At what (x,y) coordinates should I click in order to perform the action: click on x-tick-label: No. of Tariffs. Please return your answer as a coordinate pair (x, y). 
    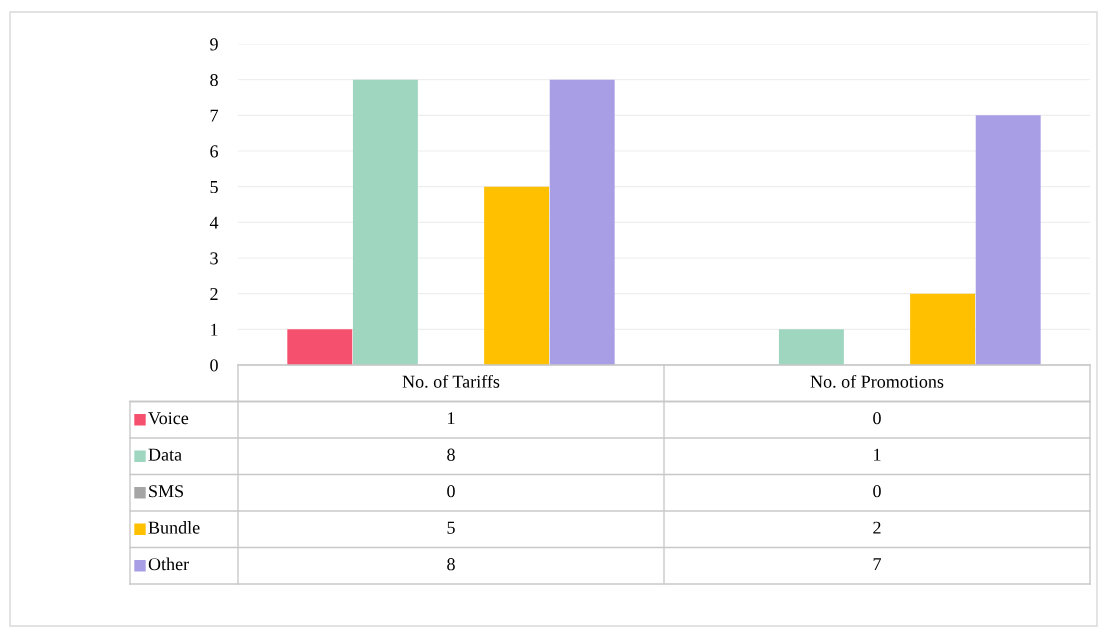
    Looking at the image, I should click on (451, 381).